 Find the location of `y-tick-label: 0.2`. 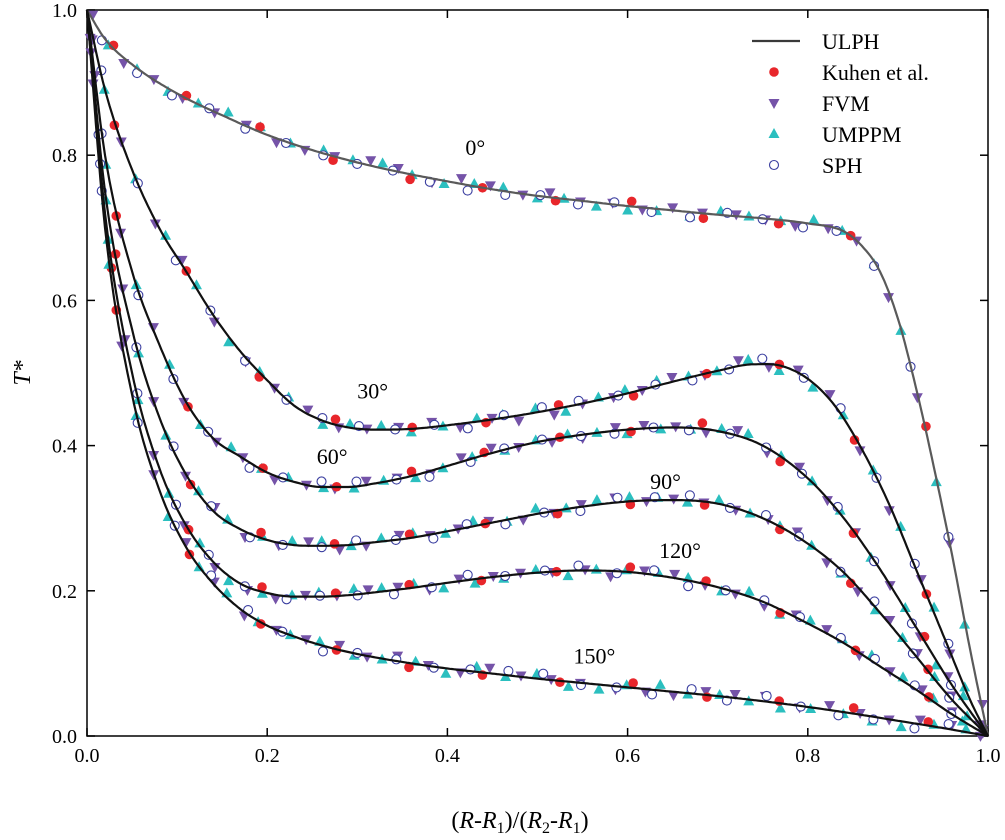

y-tick-label: 0.2 is located at coordinates (64, 592).